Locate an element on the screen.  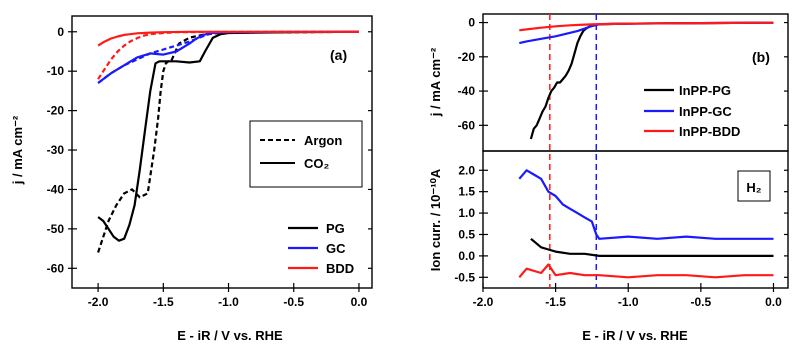
legend-argon-label: Argon is located at coordinates (323, 140).